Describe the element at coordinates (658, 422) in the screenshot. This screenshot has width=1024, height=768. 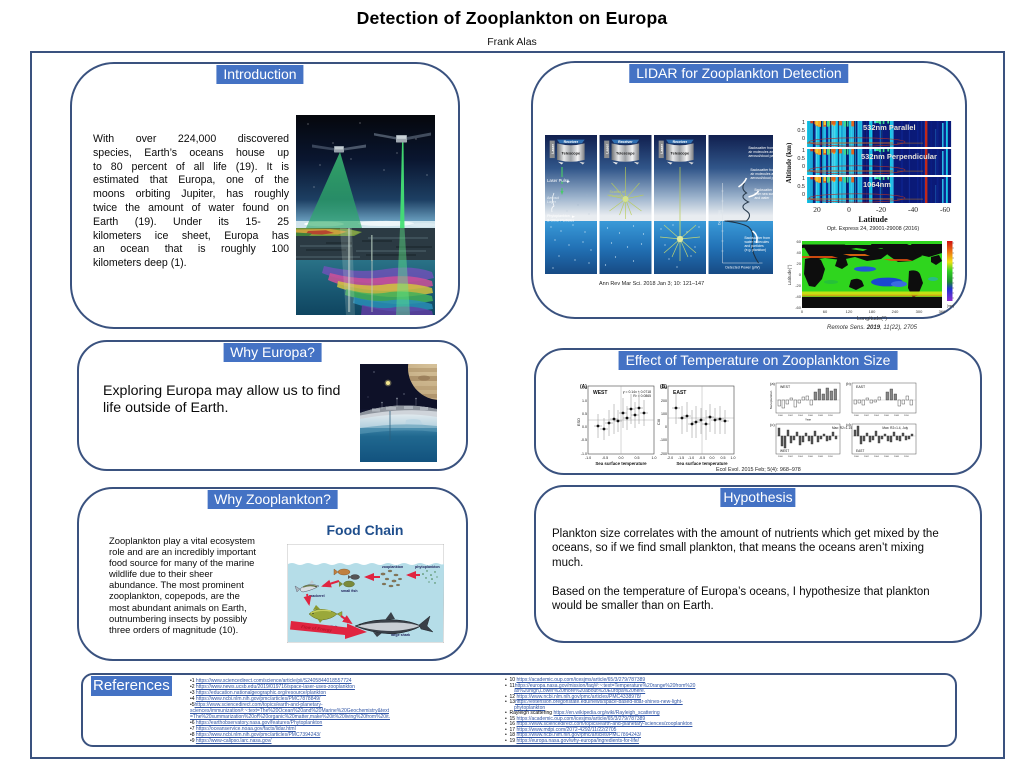
I see `svg-text: CIII` at that location.